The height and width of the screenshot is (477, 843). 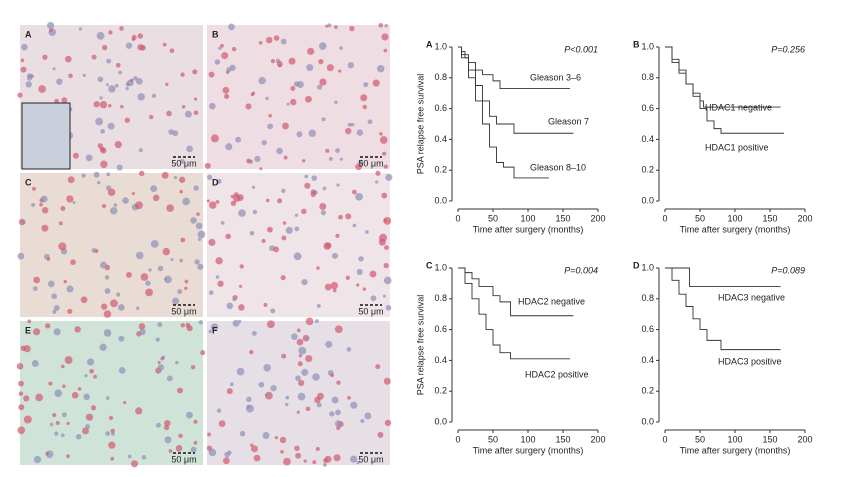 What do you see at coordinates (555, 77) in the screenshot?
I see `curve-label: Gleason 3–6` at bounding box center [555, 77].